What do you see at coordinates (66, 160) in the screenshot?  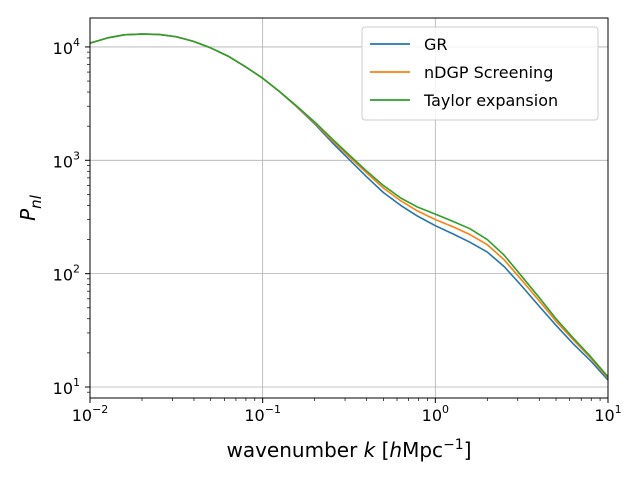 I see `y-tick-label: 10³` at bounding box center [66, 160].